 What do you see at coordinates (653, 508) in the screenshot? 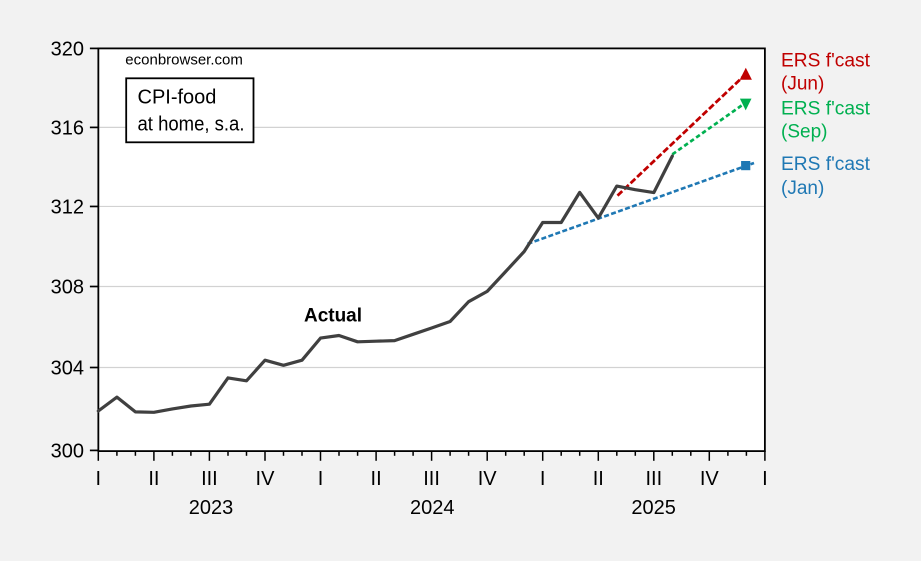
I see `svg-text: 2025` at bounding box center [653, 508].